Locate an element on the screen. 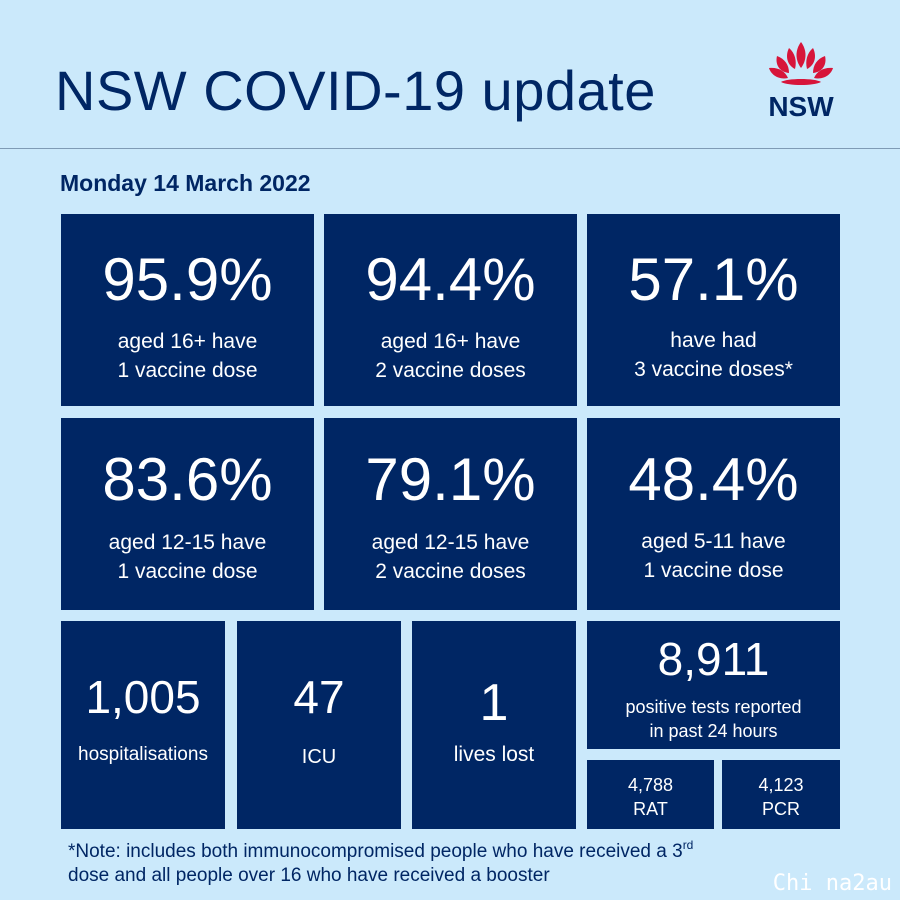 The width and height of the screenshot is (900, 900). rat-label: RAT is located at coordinates (650, 809).